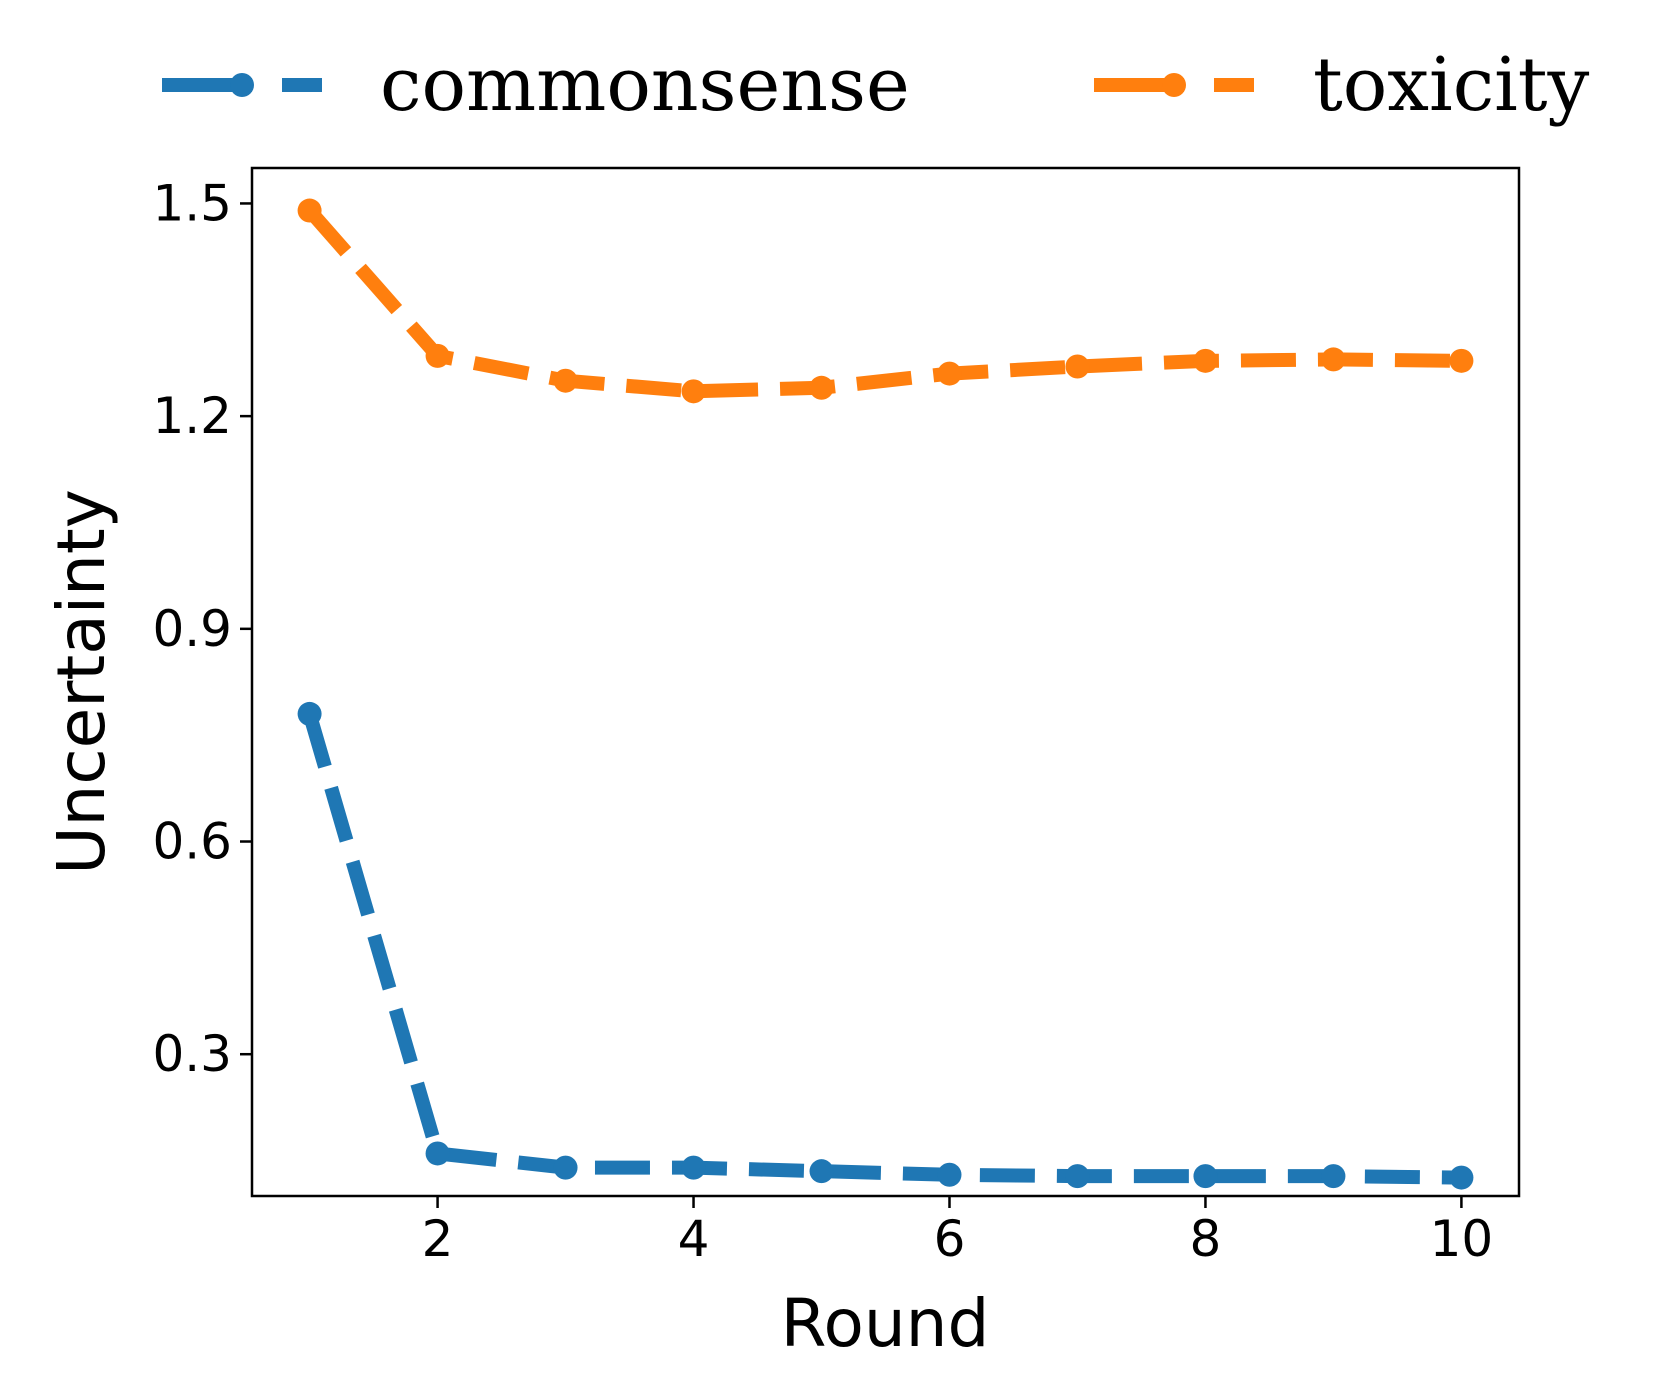  Describe the element at coordinates (438, 1239) in the screenshot. I see `x-tick-label: 2` at that location.